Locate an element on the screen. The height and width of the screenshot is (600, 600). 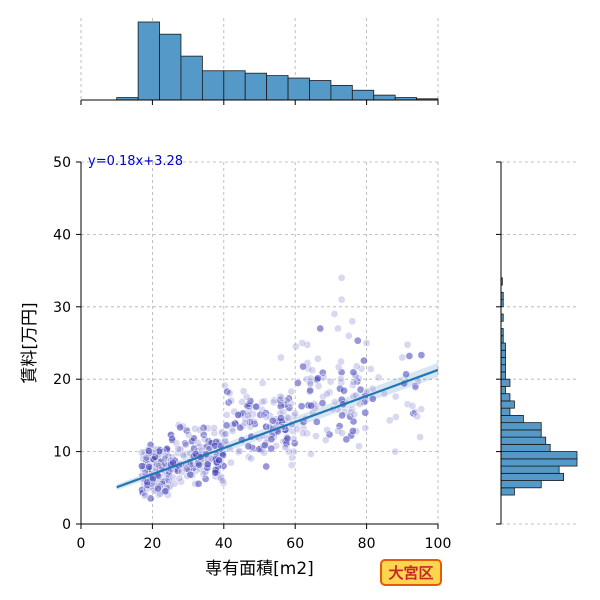
regression-line is located at coordinates (277, 428).